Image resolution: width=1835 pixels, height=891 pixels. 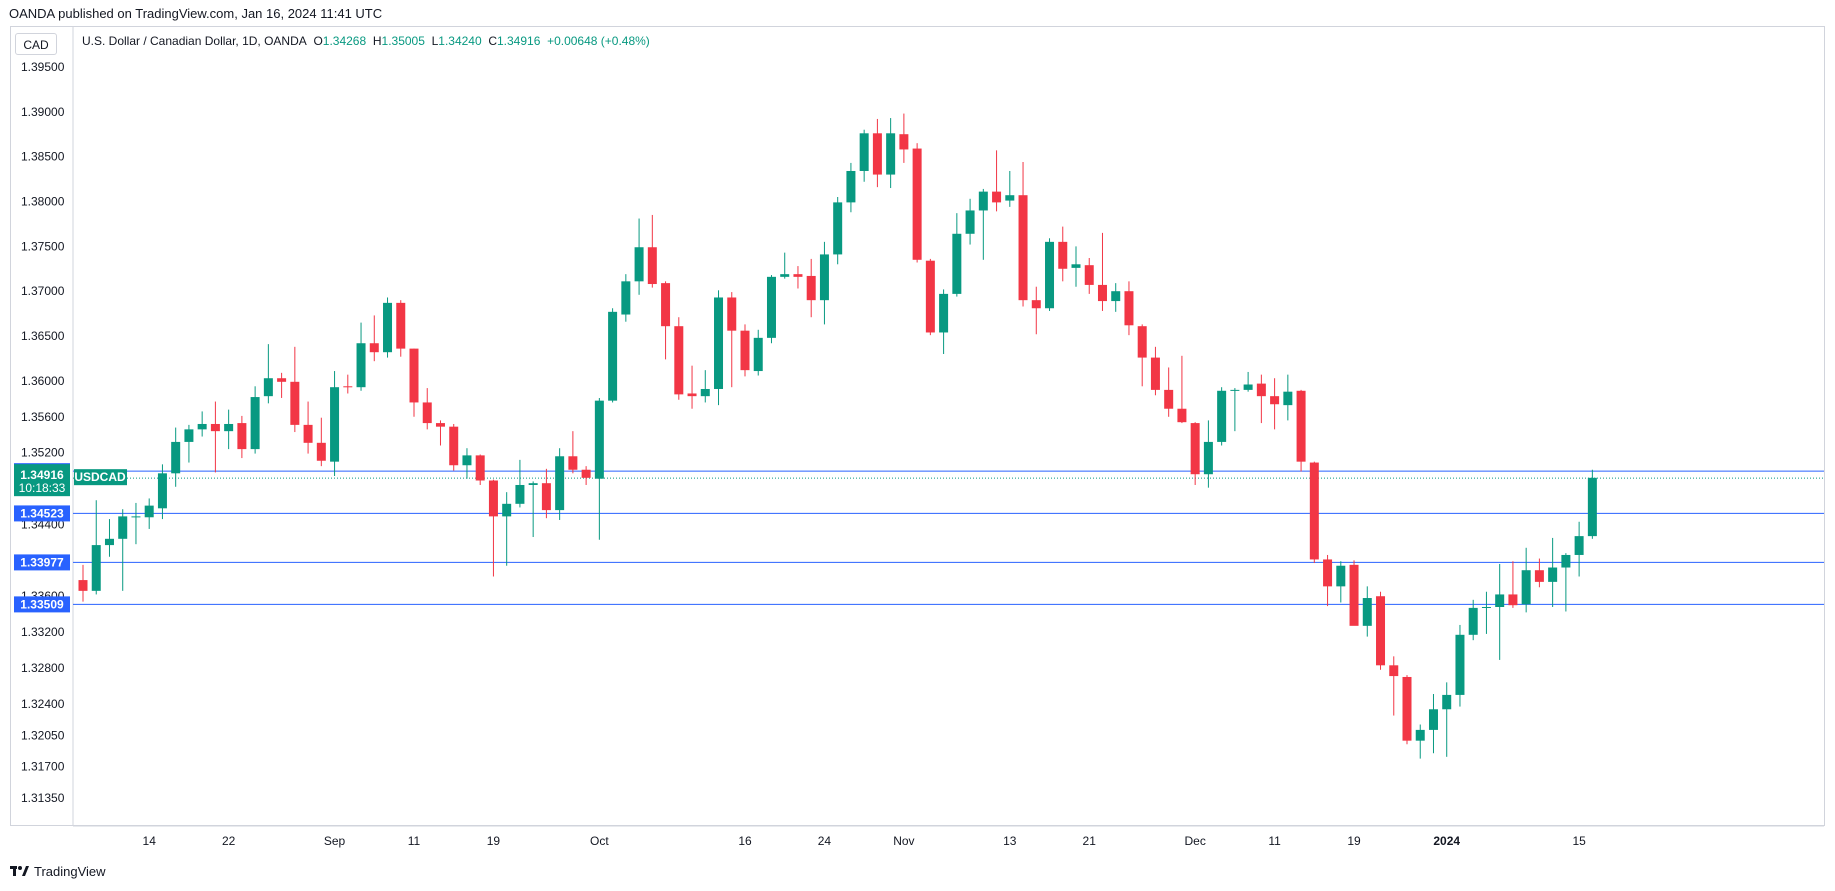 I want to click on last-price-tag, so click(x=42, y=480).